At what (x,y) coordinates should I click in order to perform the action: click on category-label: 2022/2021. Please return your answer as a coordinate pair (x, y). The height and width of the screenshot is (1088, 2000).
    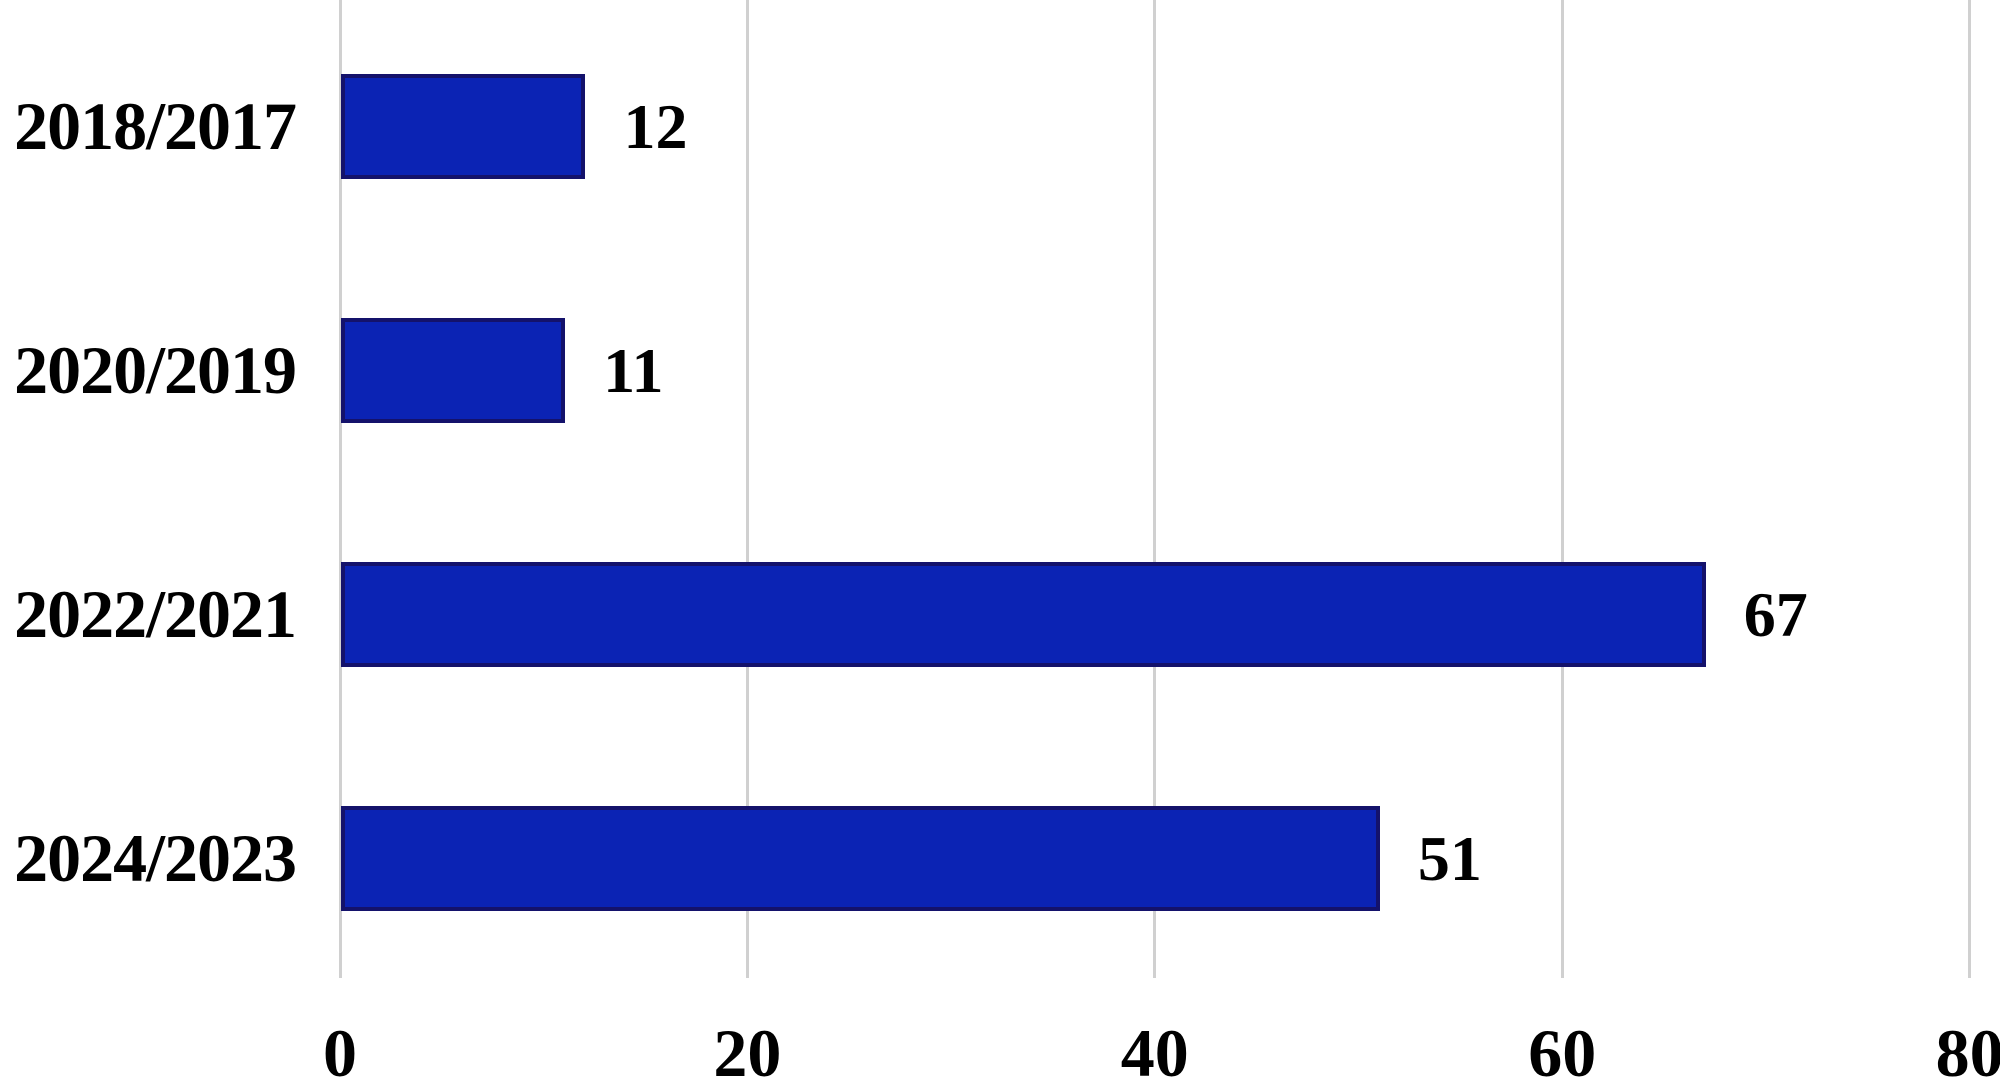
    Looking at the image, I should click on (155, 613).